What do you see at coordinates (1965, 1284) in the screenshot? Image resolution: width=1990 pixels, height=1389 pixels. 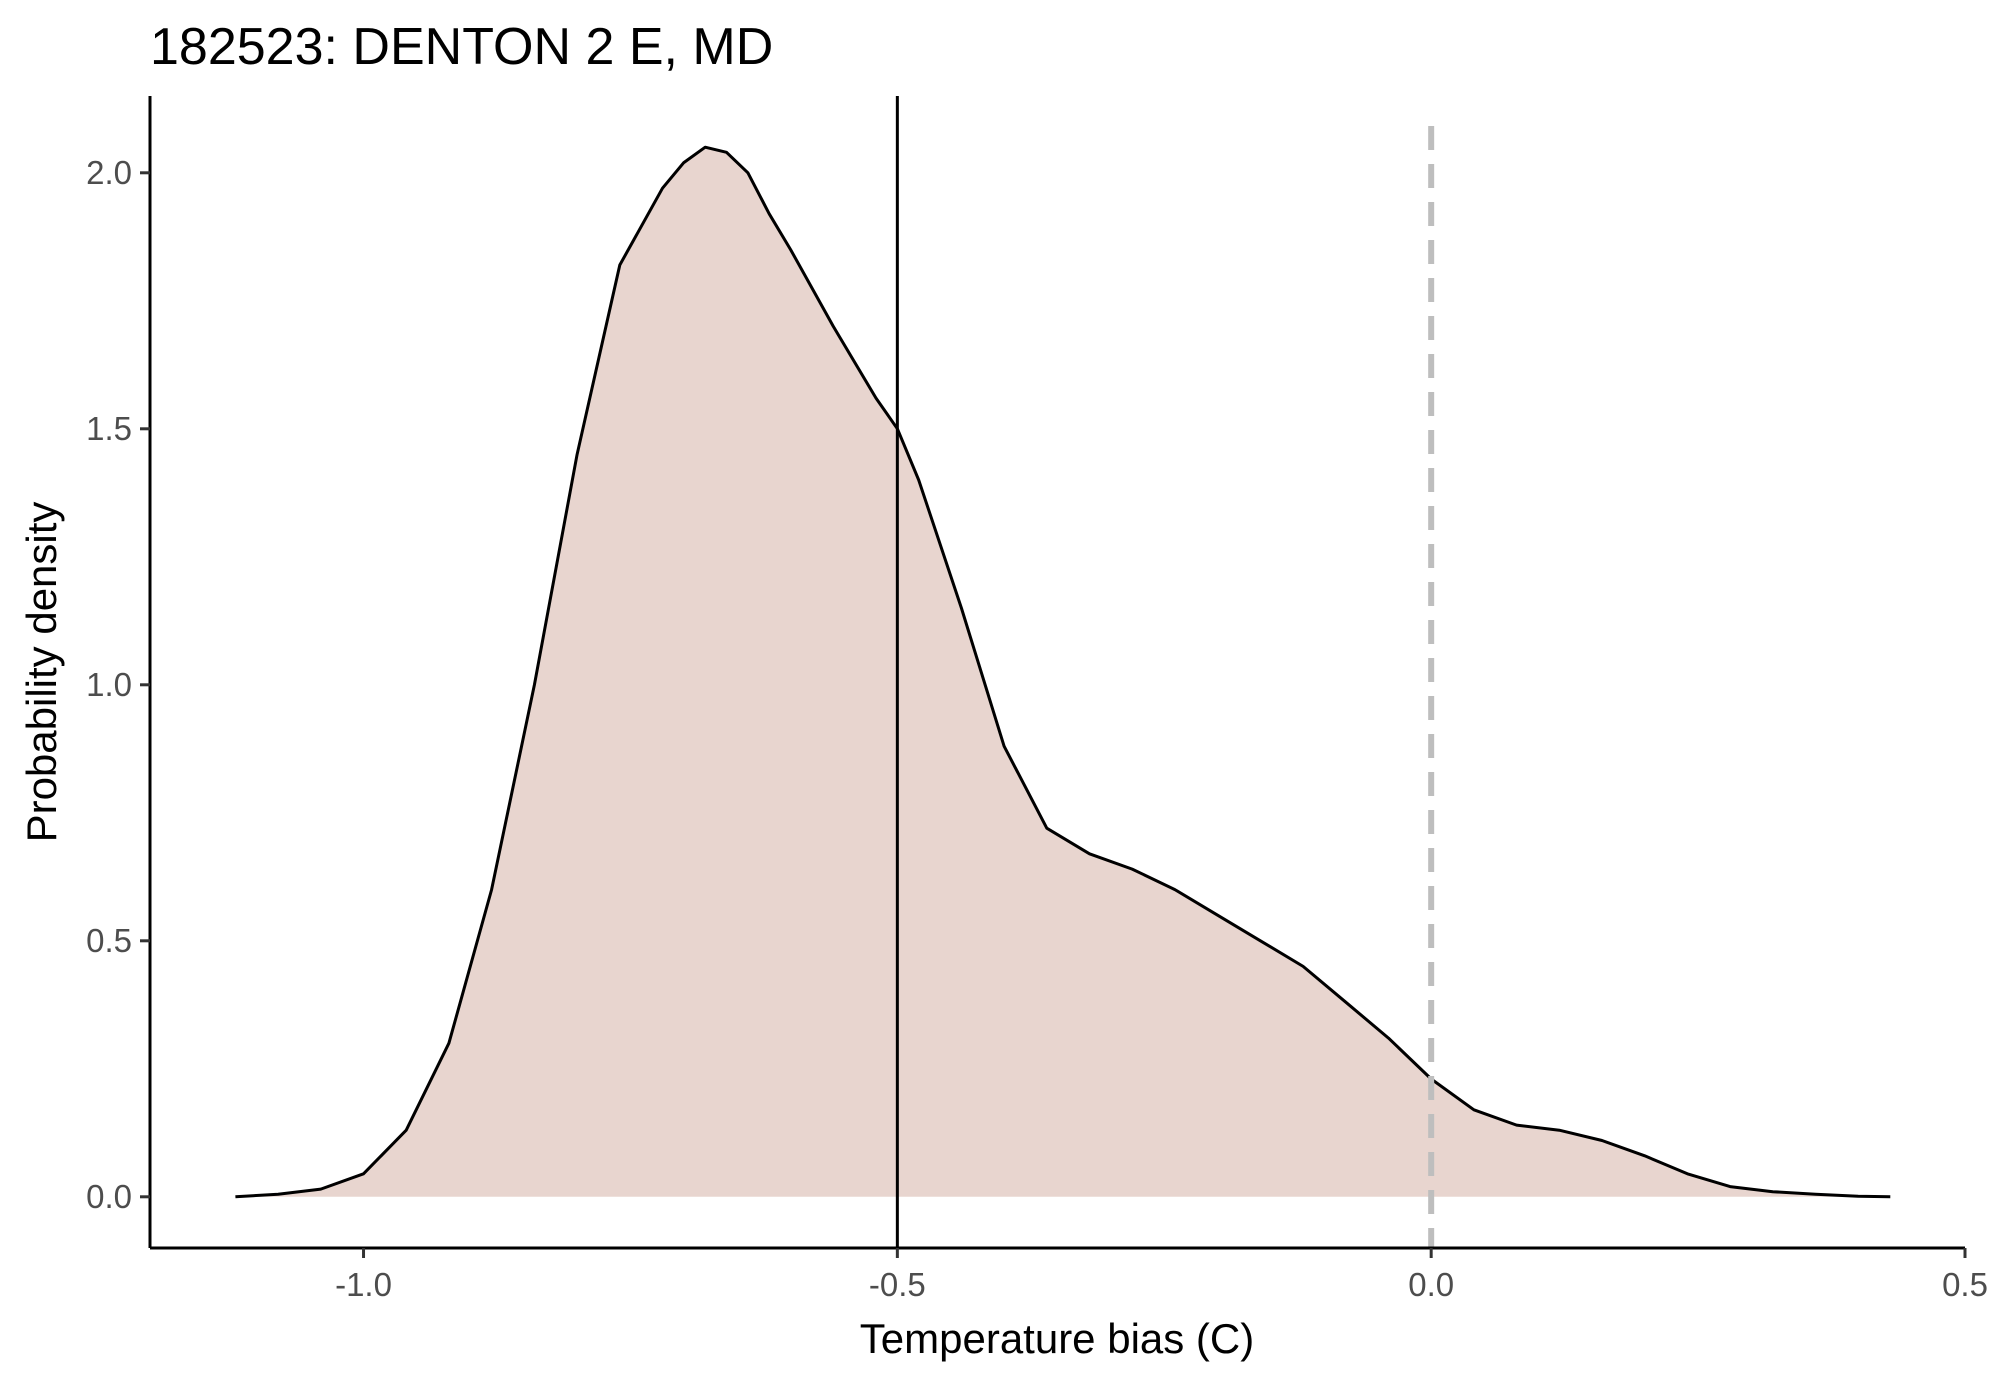 I see `x-tick-label: 0.5` at bounding box center [1965, 1284].